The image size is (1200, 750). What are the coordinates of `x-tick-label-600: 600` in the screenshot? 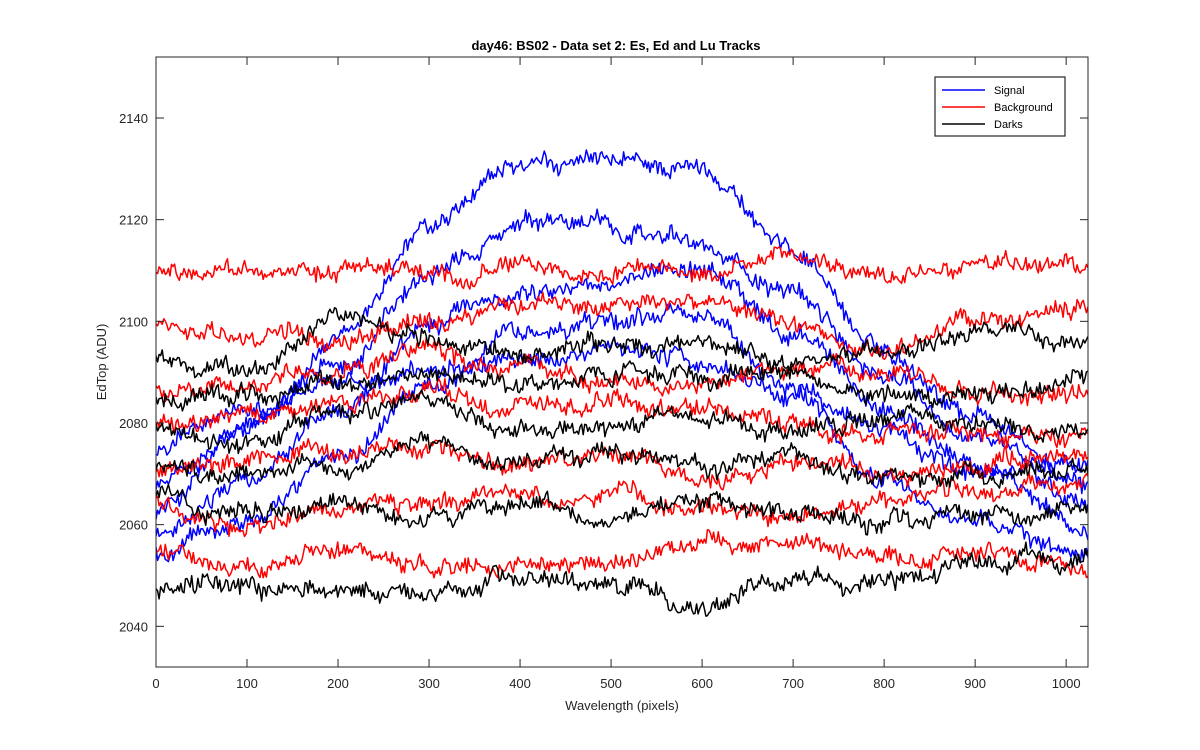 It's located at (702, 683).